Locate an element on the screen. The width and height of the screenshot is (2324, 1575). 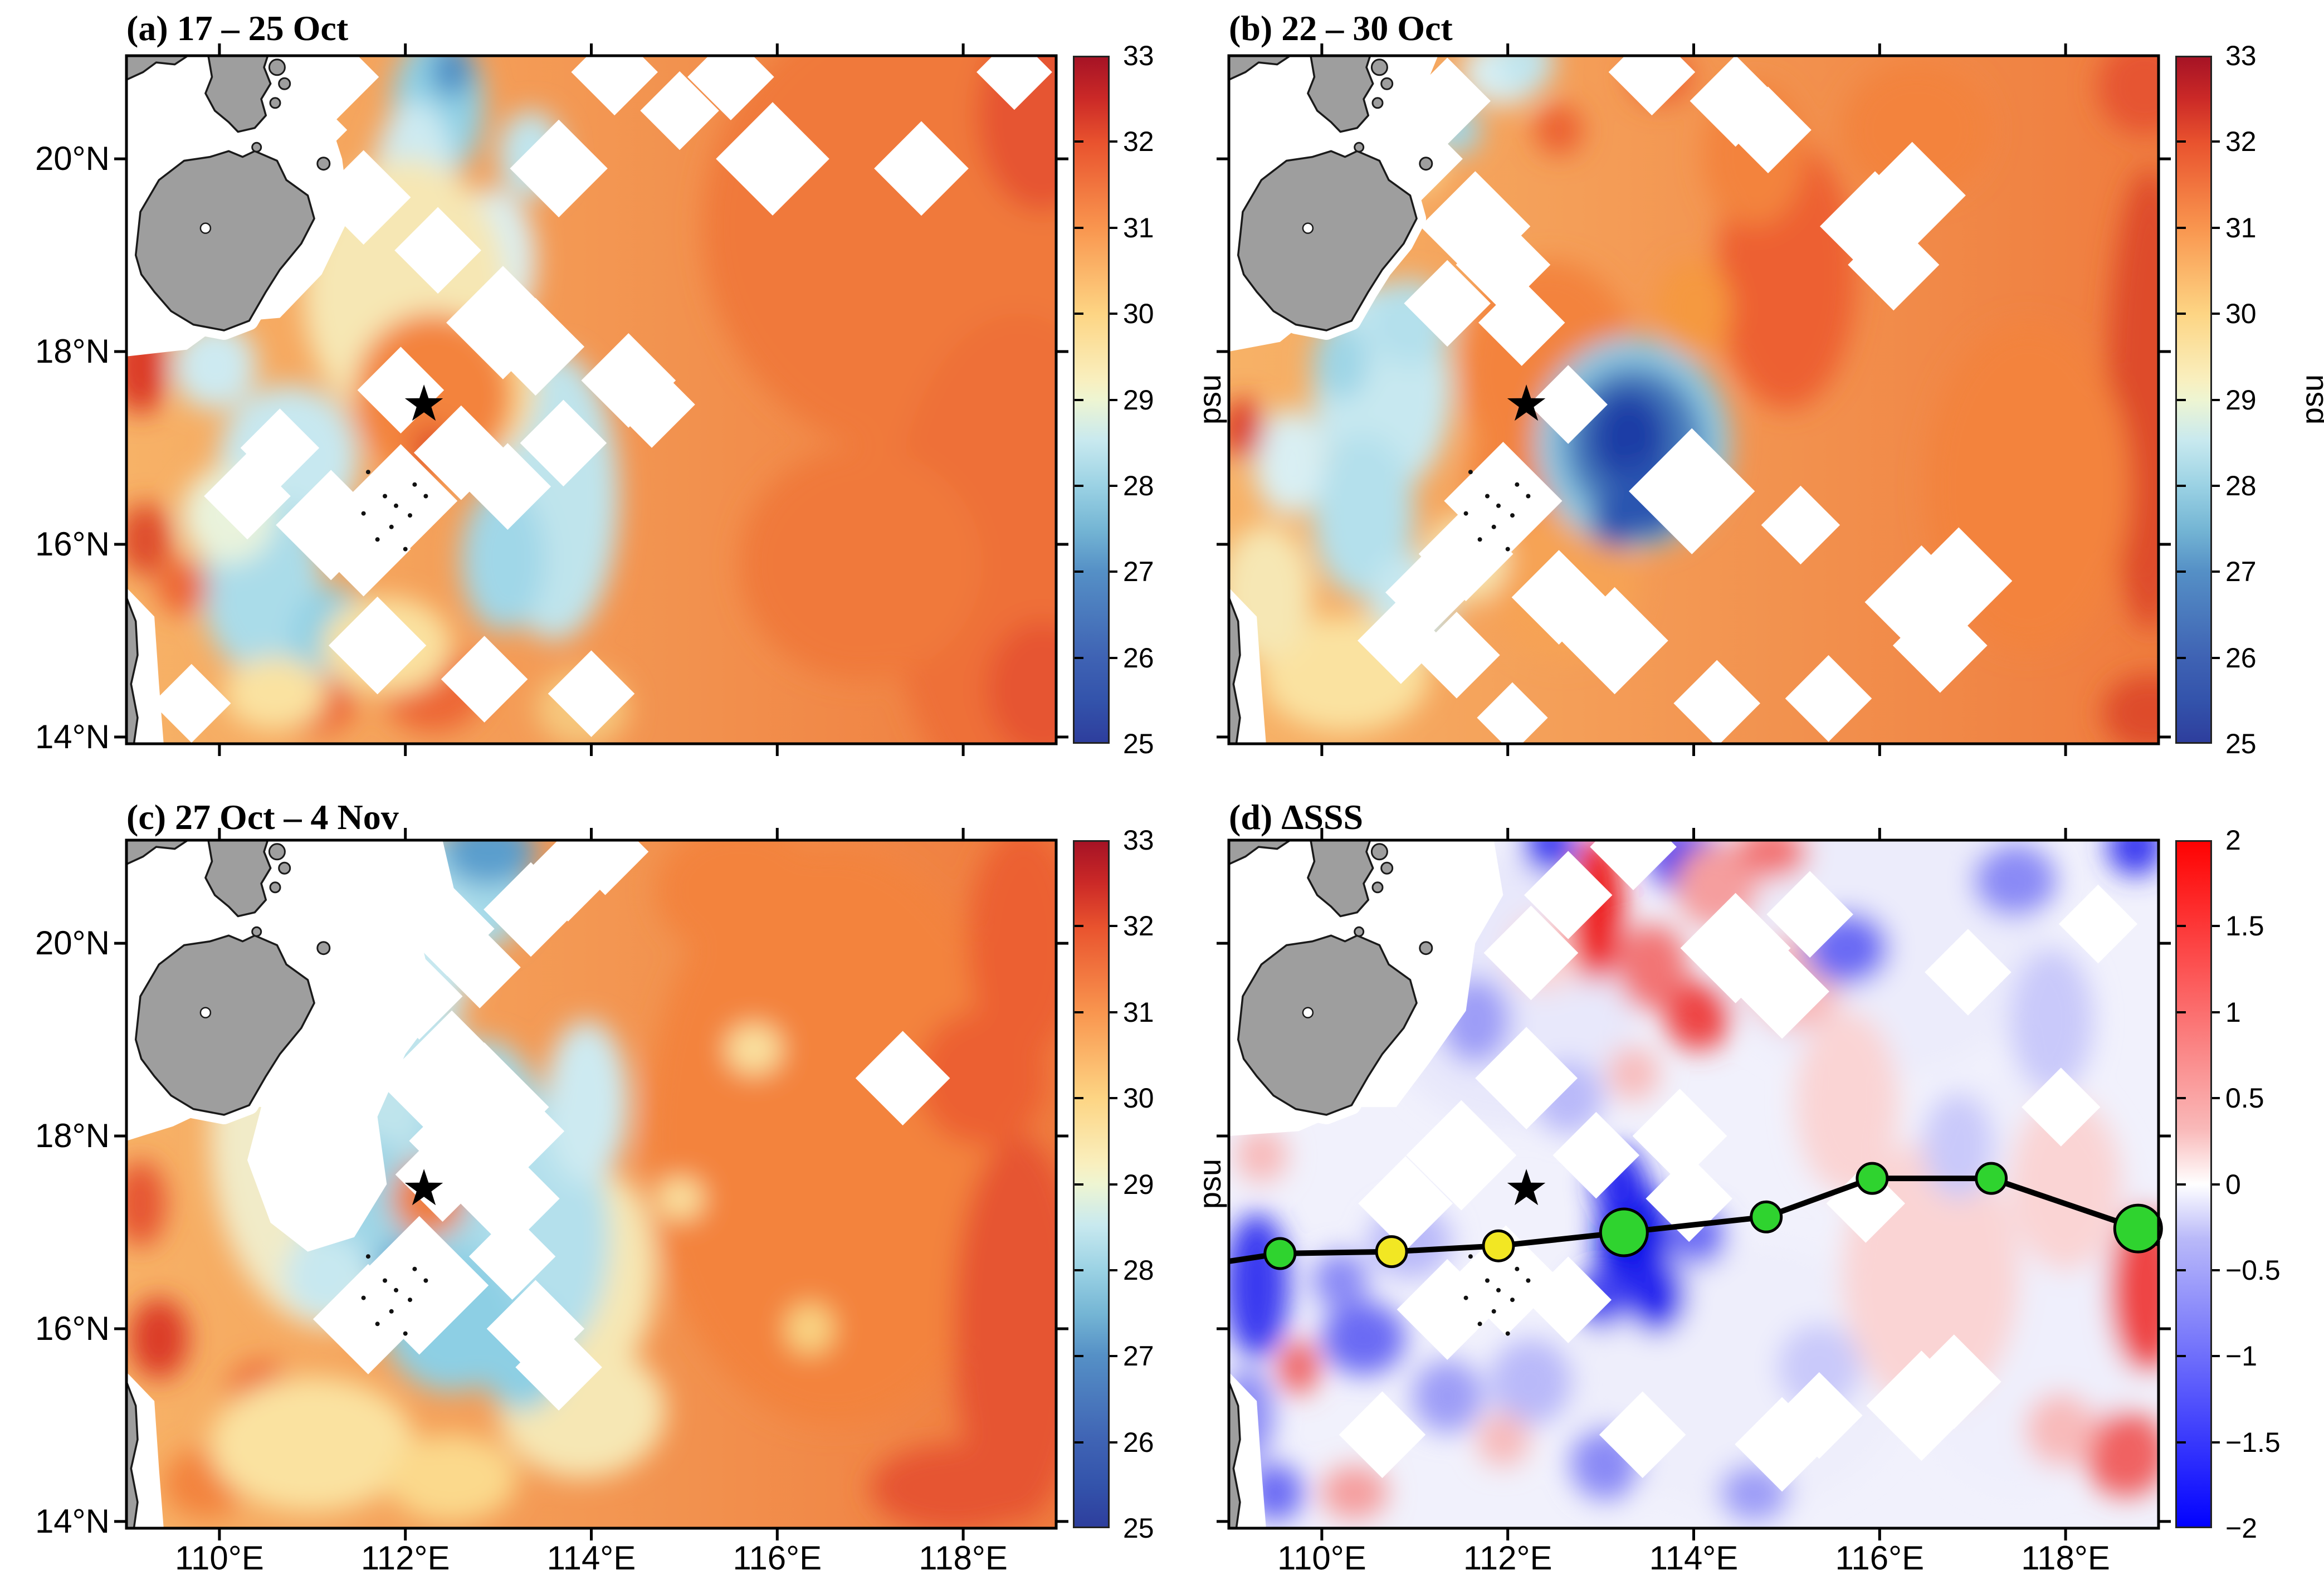
colorbar-tick-label: 1 is located at coordinates (2233, 1012).